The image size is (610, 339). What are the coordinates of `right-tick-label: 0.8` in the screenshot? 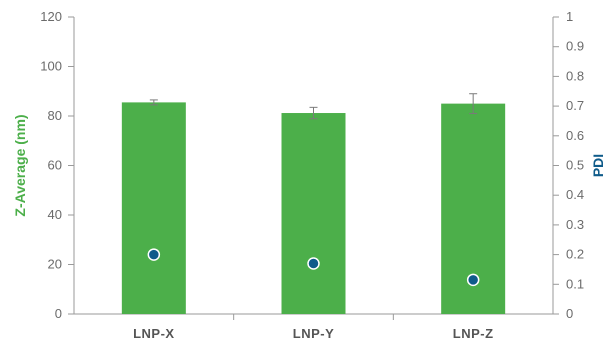 It's located at (575, 75).